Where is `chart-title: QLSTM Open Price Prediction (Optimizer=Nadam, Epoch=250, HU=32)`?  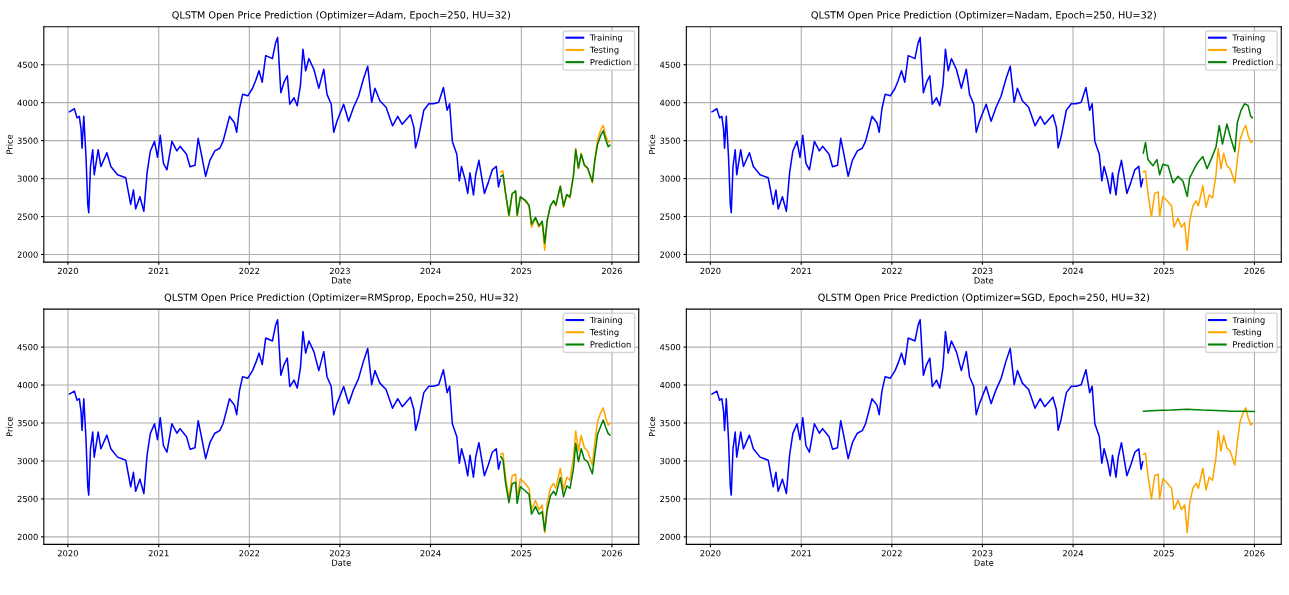
chart-title: QLSTM Open Price Prediction (Optimizer=Nadam, Epoch=250, HU=32) is located at coordinates (983, 16).